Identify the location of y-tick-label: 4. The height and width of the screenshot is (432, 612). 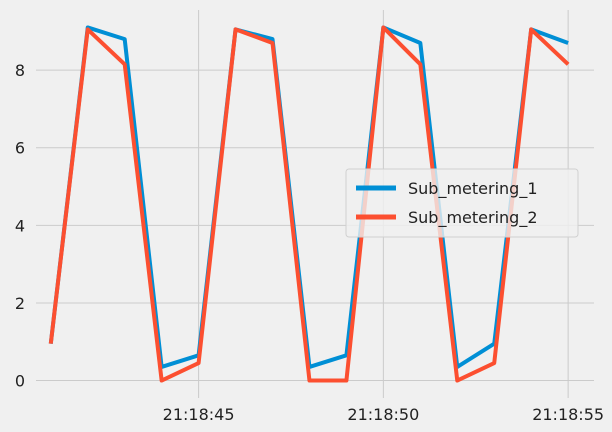
(20, 225).